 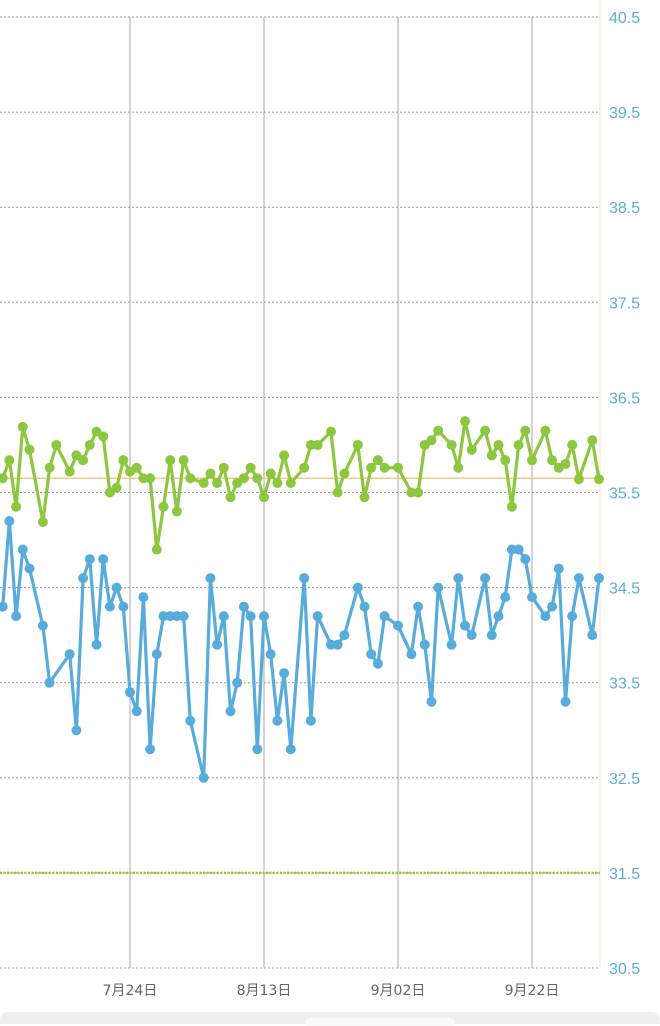 What do you see at coordinates (624, 398) in the screenshot?
I see `y-tick-label: 36.5` at bounding box center [624, 398].